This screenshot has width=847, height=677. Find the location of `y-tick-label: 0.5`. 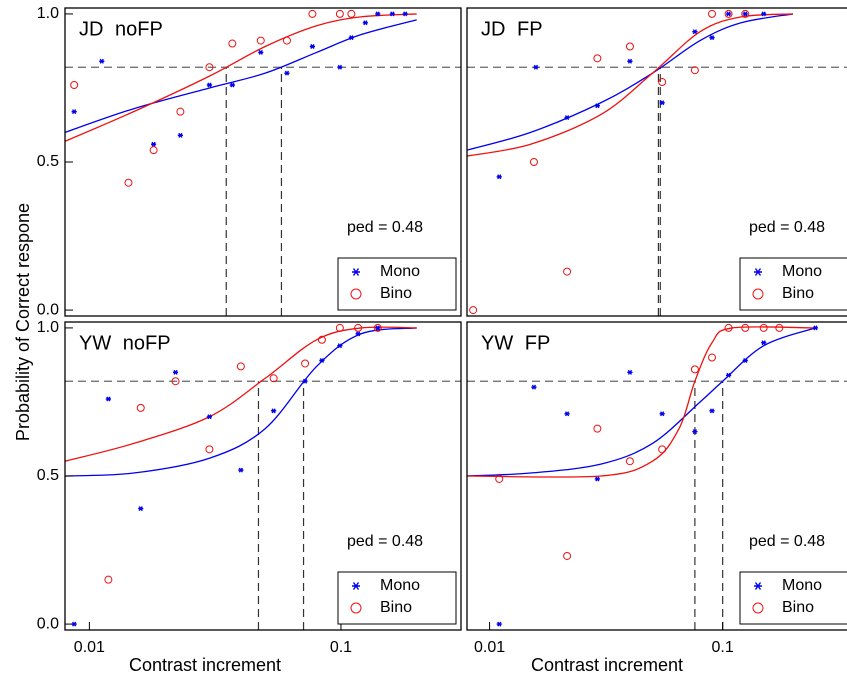

y-tick-label: 0.5 is located at coordinates (48, 161).